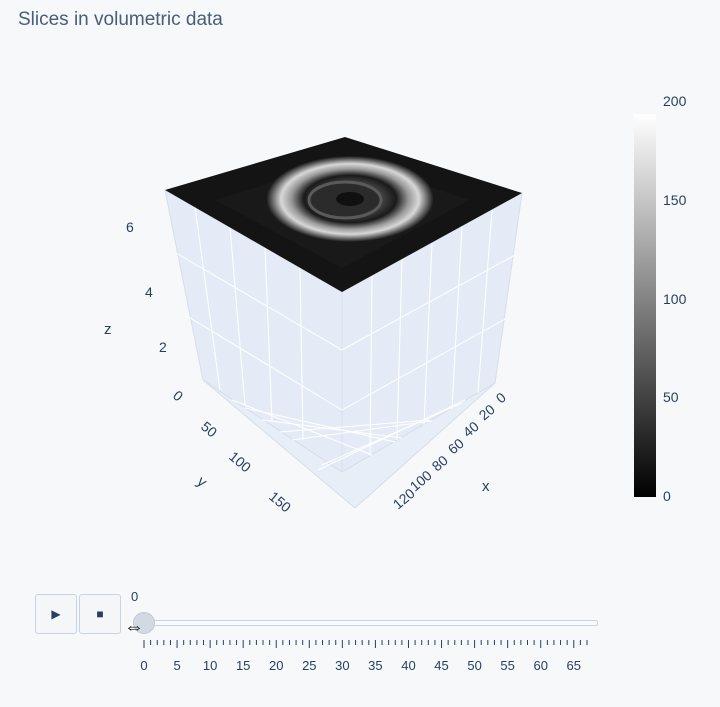  Describe the element at coordinates (130, 227) in the screenshot. I see `z-tick-6: 6` at that location.